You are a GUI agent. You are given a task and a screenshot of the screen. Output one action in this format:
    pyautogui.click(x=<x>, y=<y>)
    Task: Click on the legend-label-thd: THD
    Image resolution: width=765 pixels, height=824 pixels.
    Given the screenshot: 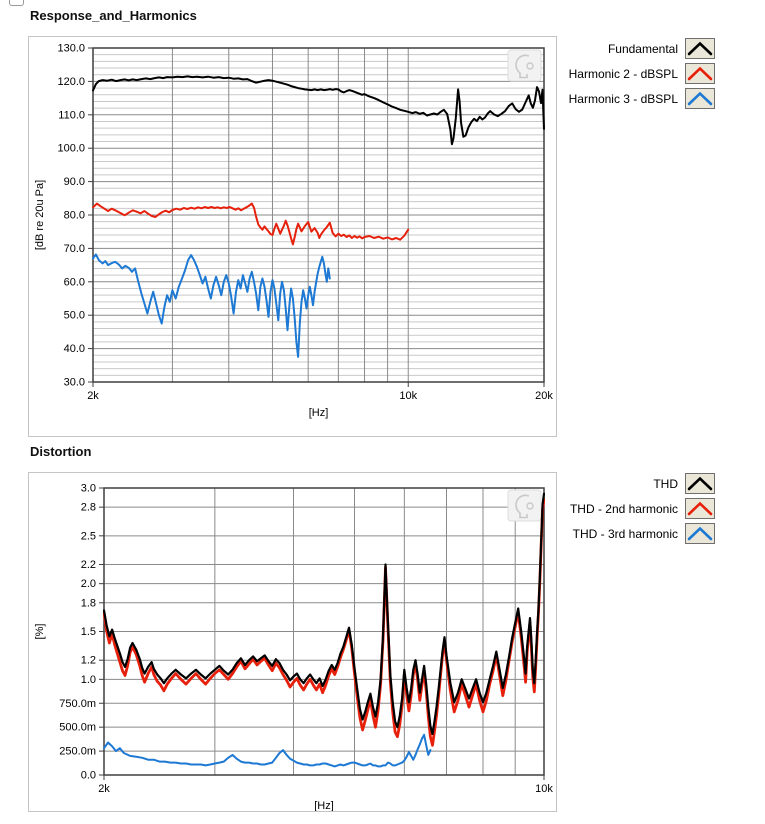 What is the action you would take?
    pyautogui.click(x=665, y=483)
    